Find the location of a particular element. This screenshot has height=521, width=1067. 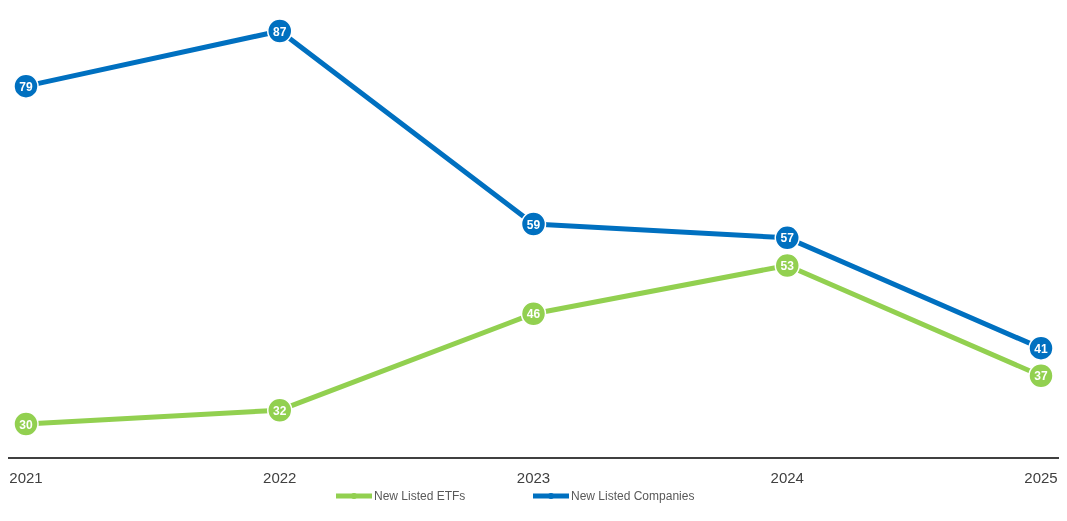

data-label: 30 is located at coordinates (26, 424).